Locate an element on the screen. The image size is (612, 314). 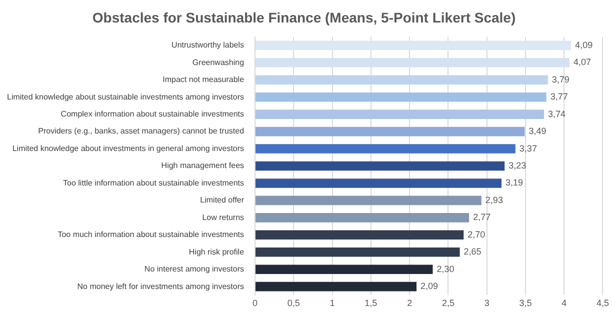
y-tick-label: Low returns is located at coordinates (223, 217).